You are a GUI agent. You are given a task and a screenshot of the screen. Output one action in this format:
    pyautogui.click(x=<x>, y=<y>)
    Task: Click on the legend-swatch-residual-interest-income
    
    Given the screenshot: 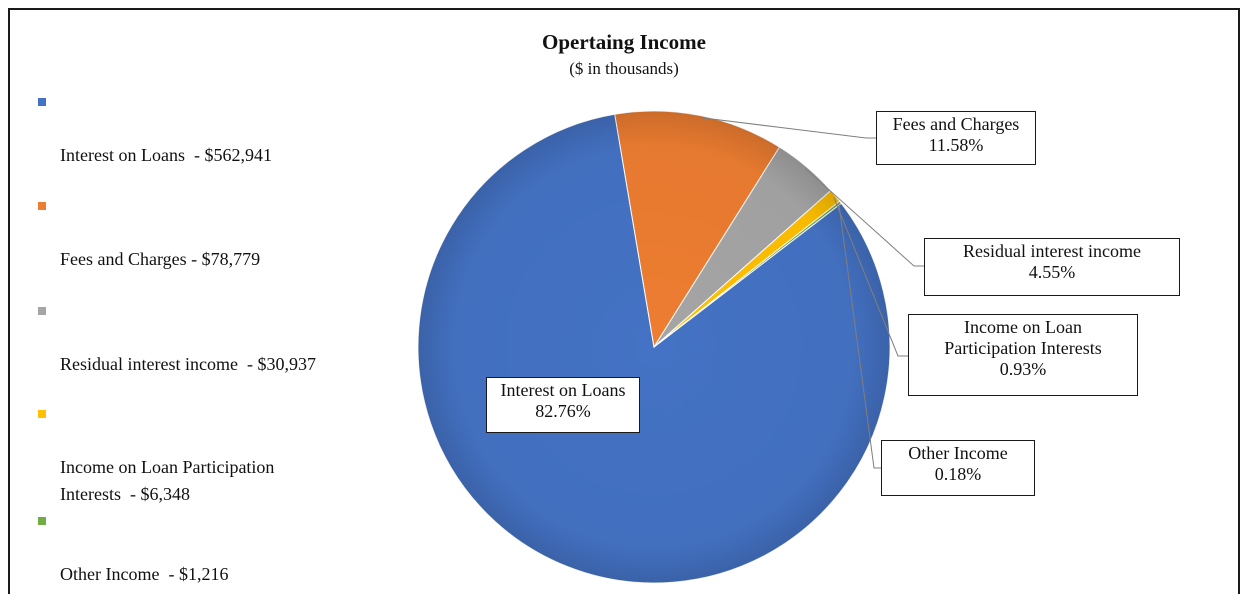 What is the action you would take?
    pyautogui.click(x=42, y=311)
    